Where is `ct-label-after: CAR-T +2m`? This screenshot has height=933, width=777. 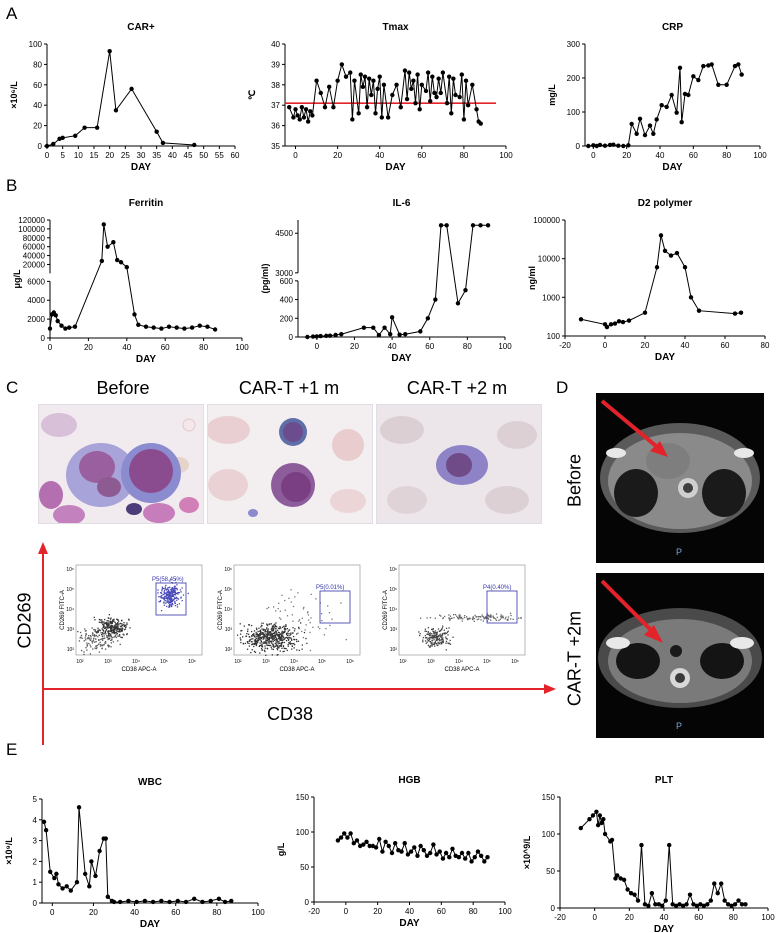
ct-label-after: CAR-T +2m is located at coordinates (574, 658).